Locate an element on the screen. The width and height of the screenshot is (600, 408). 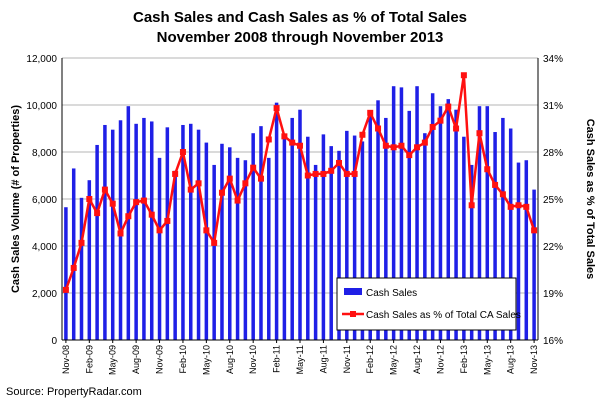
x-tick-label: Nov-13 is located at coordinates (534, 359).